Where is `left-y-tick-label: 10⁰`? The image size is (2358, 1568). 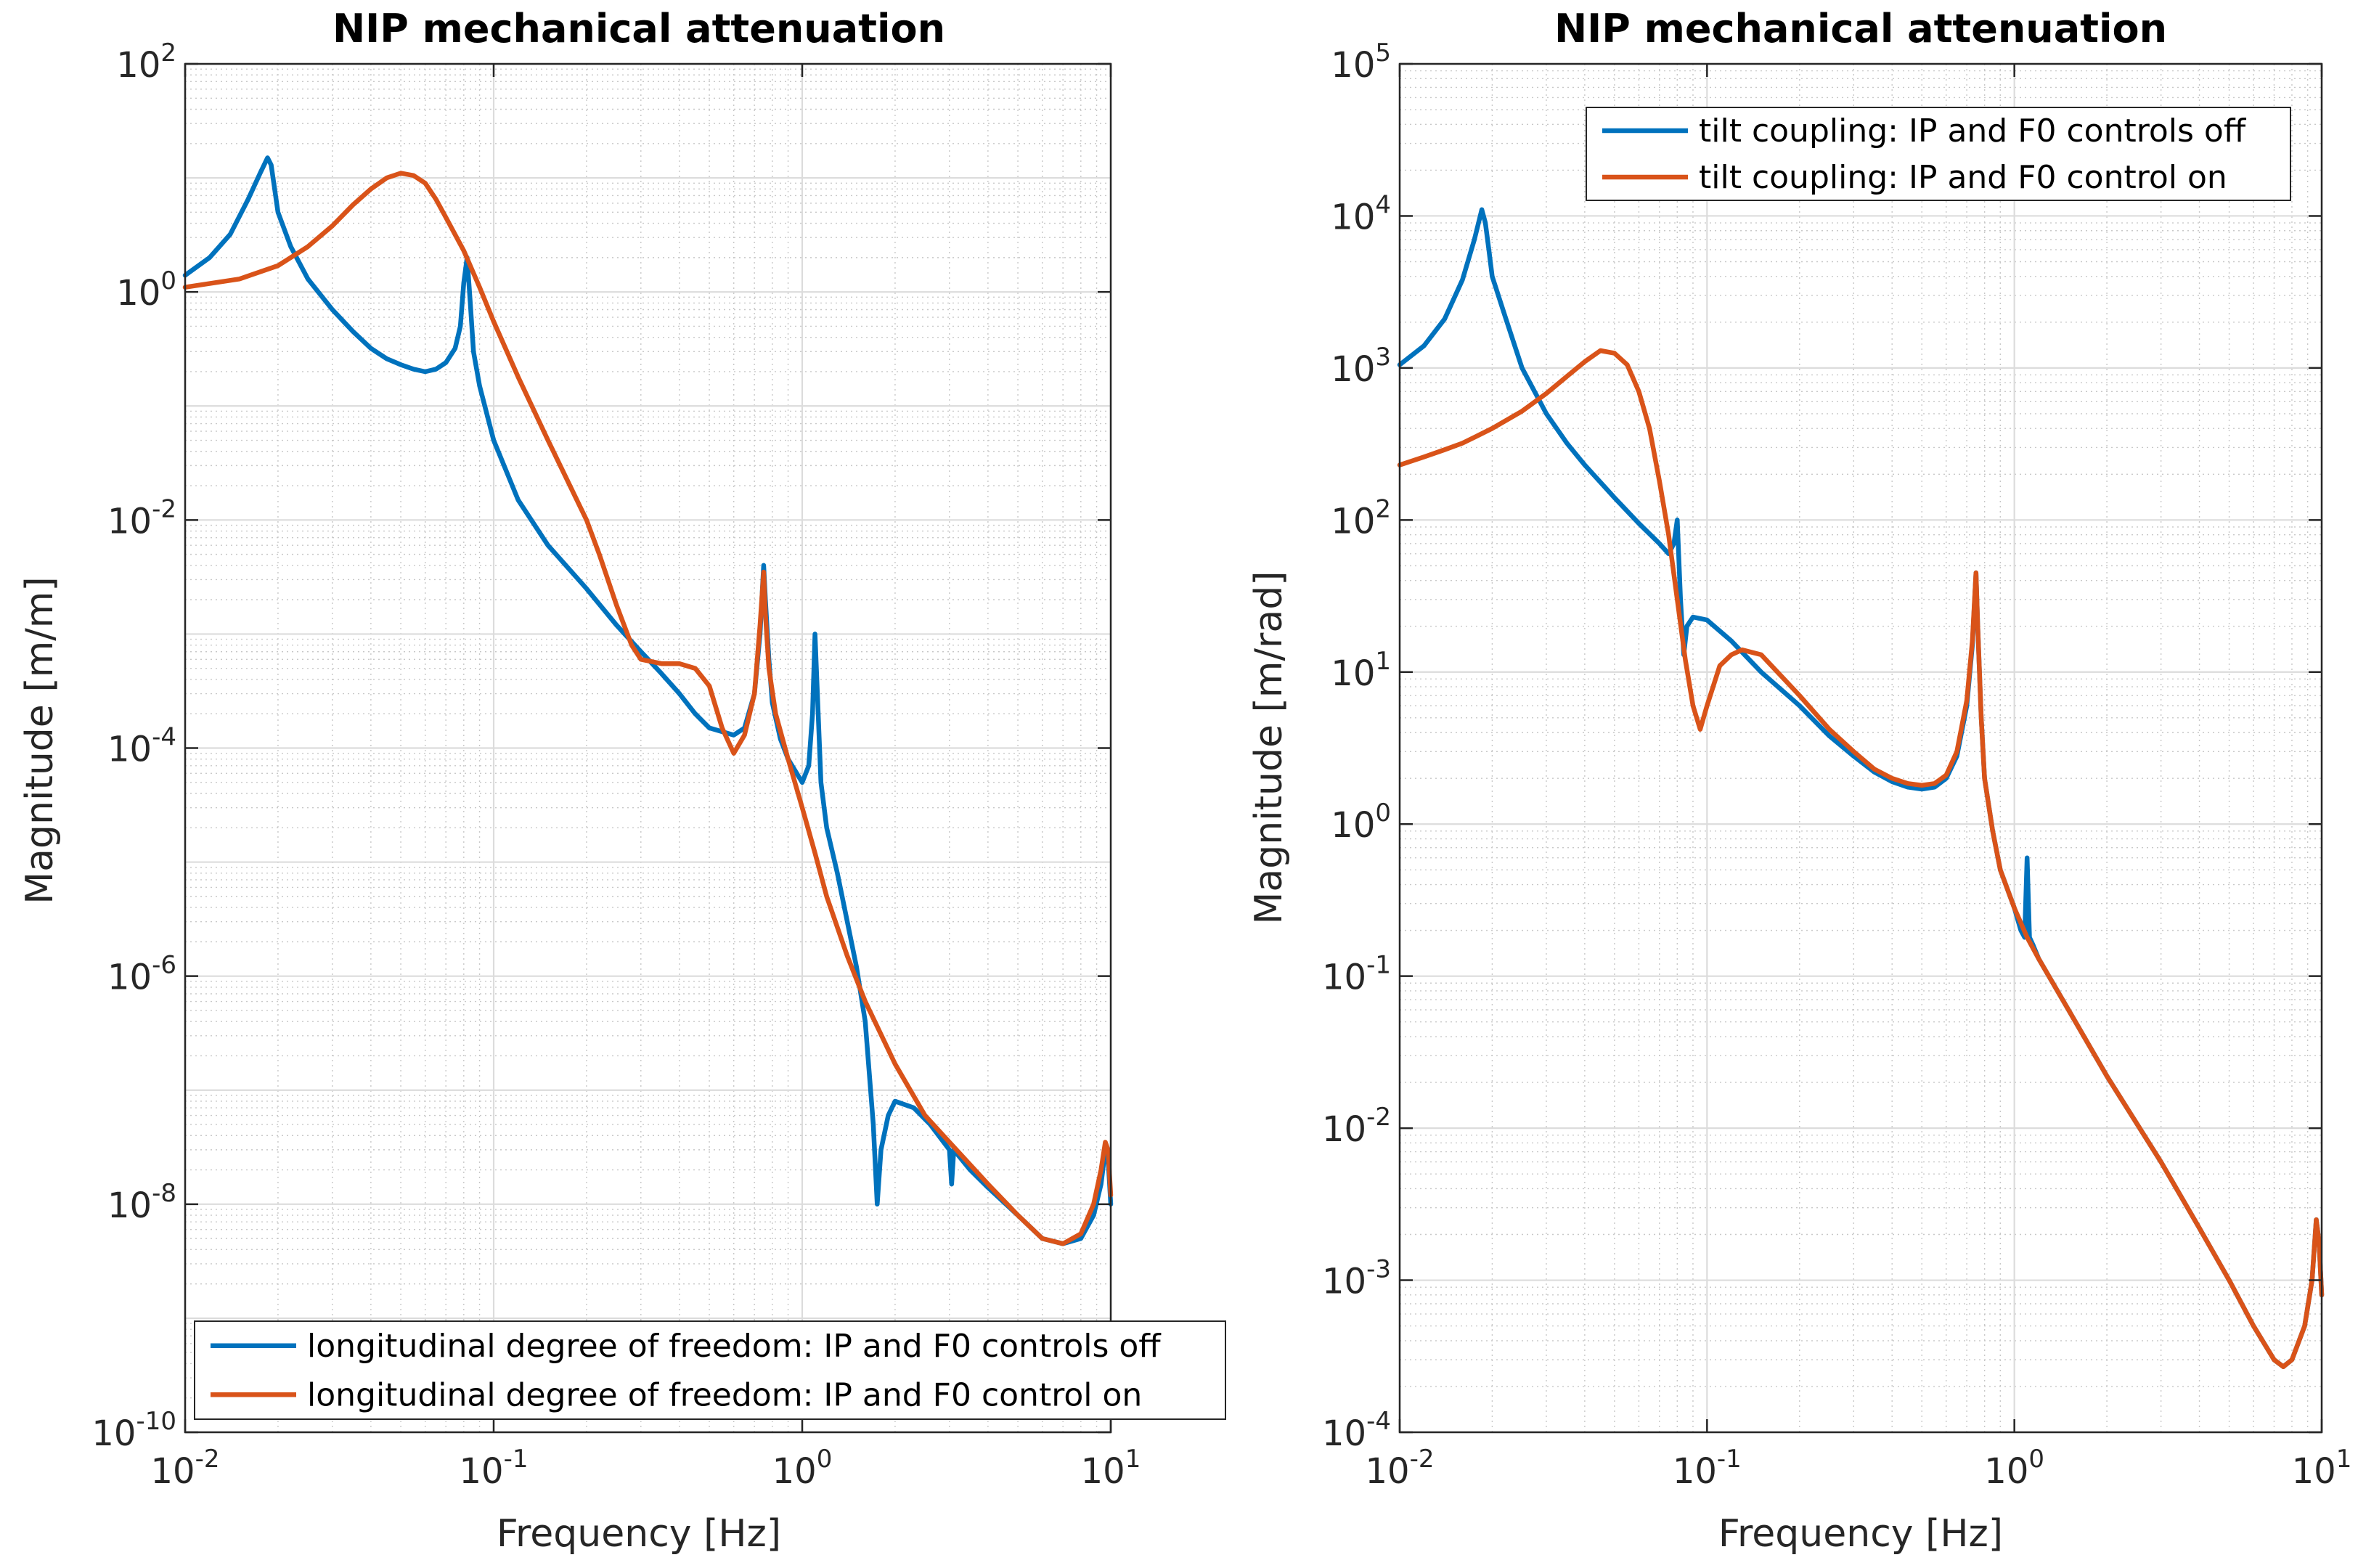 left-y-tick-label: 10⁰ is located at coordinates (146, 290).